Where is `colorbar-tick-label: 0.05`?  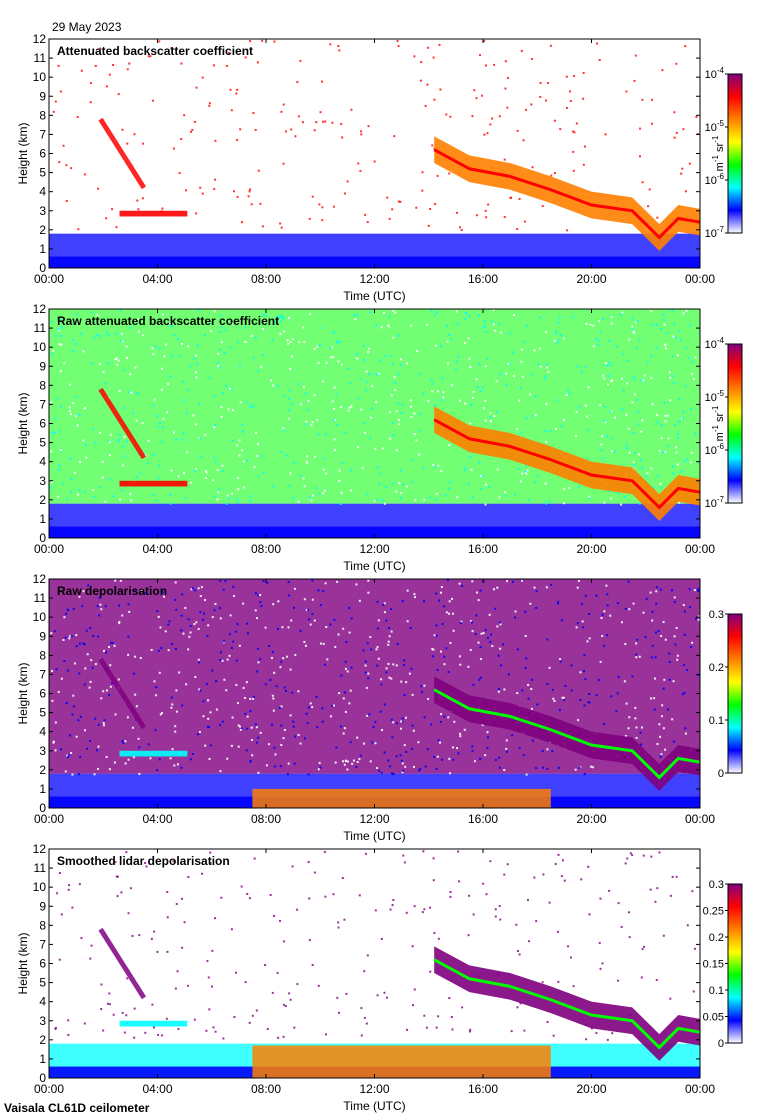
colorbar-tick-label: 0.05 is located at coordinates (713, 1018).